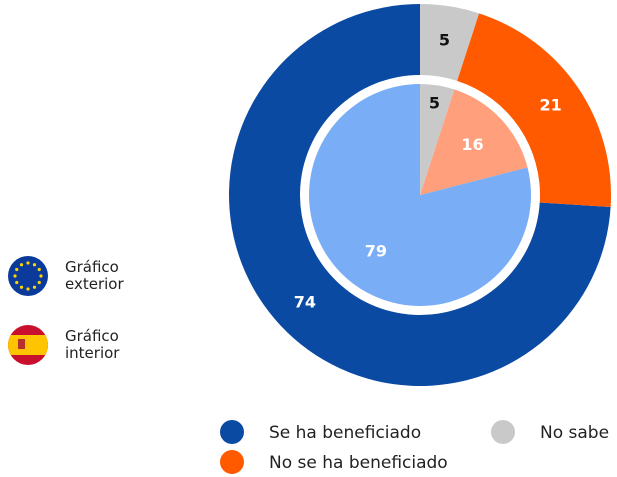  What do you see at coordinates (551, 105) in the screenshot?
I see `data-label: 21` at bounding box center [551, 105].